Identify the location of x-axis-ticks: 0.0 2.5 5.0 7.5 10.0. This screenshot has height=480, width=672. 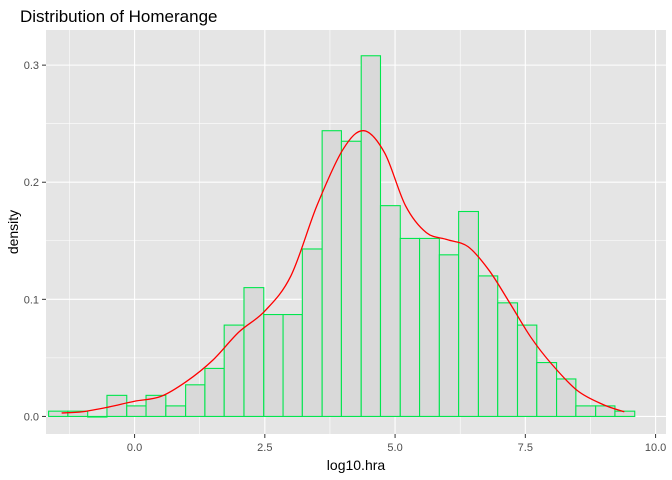
(396, 444).